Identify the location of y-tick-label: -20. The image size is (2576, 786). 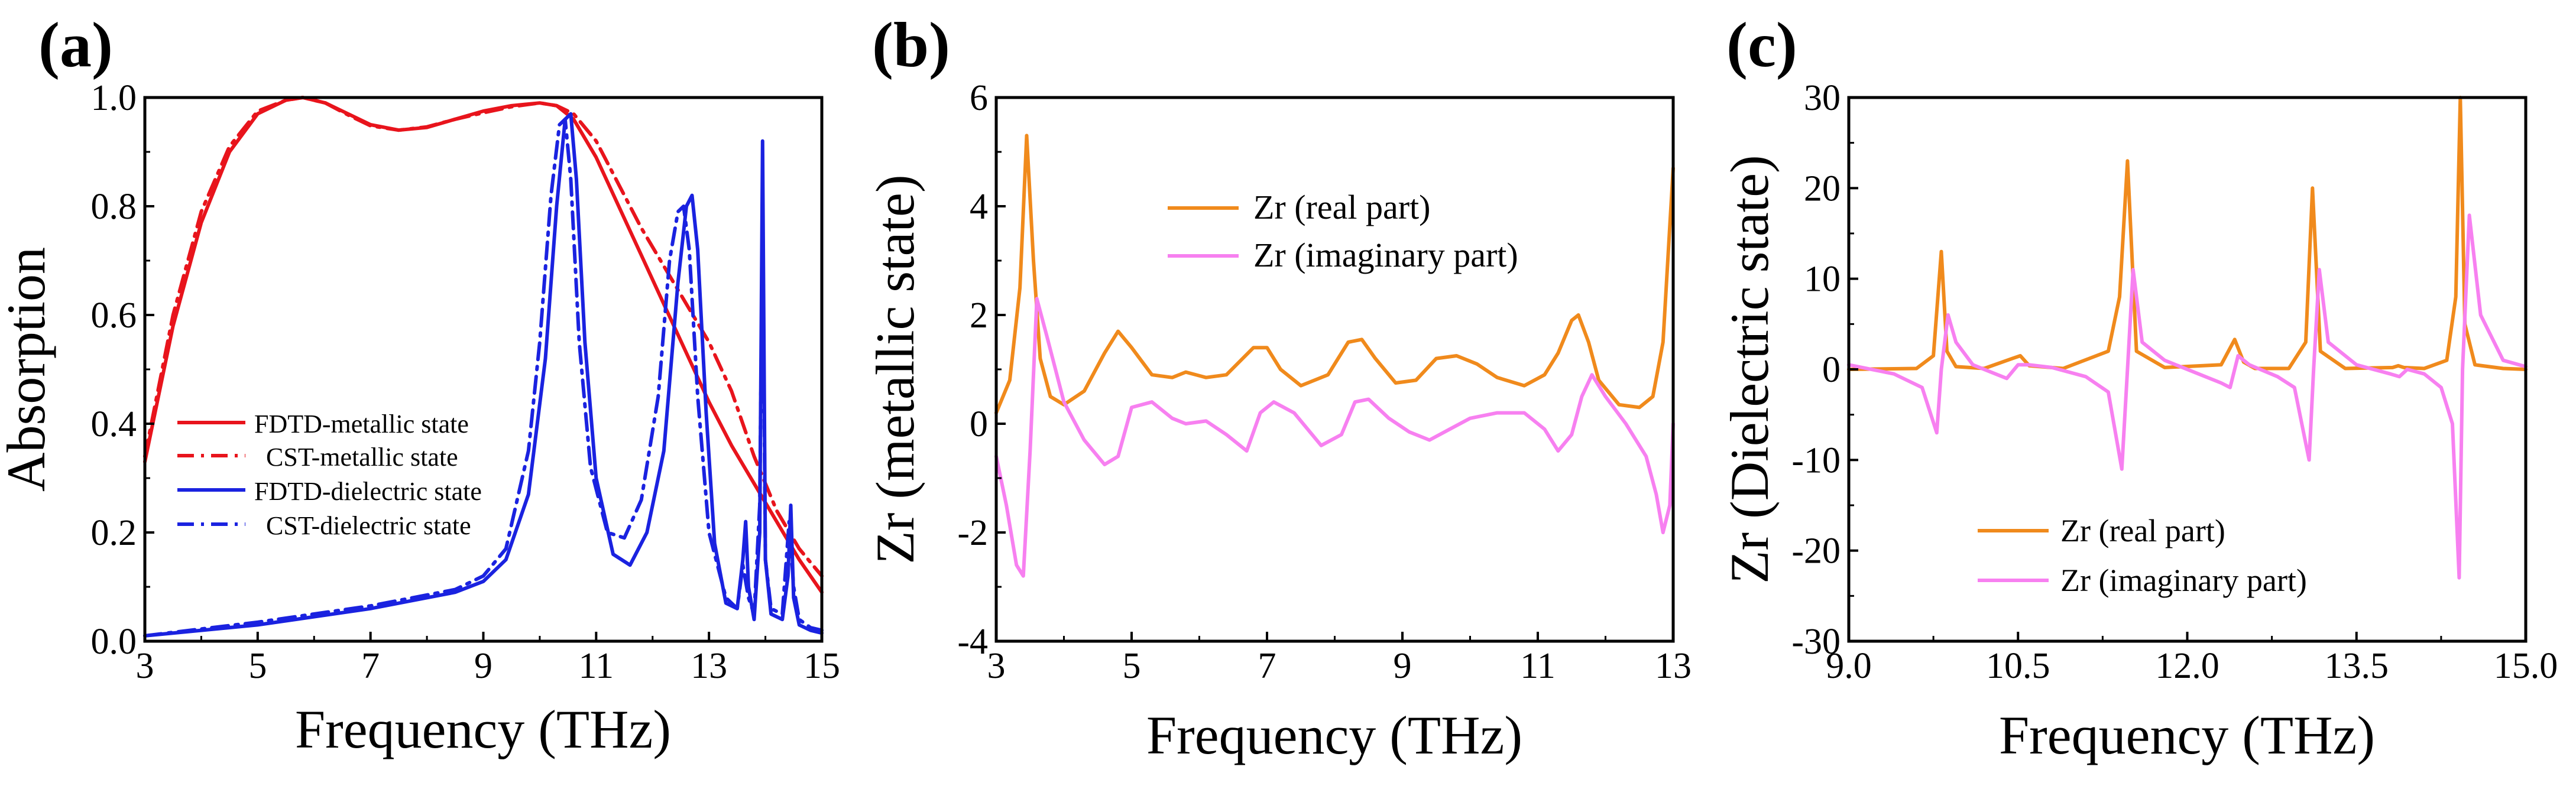
(1816, 551).